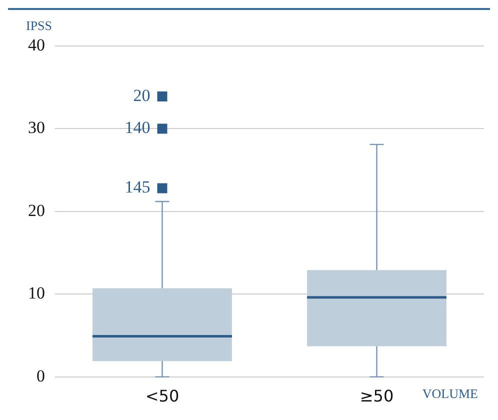  Describe the element at coordinates (36, 293) in the screenshot. I see `y-tick-label: 10` at that location.